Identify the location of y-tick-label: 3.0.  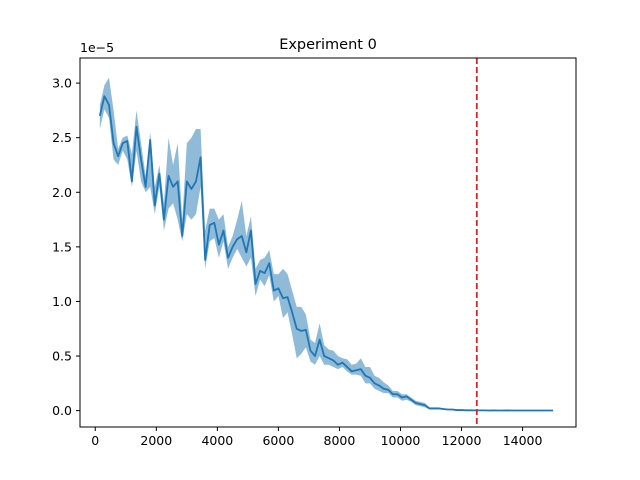
(62, 83).